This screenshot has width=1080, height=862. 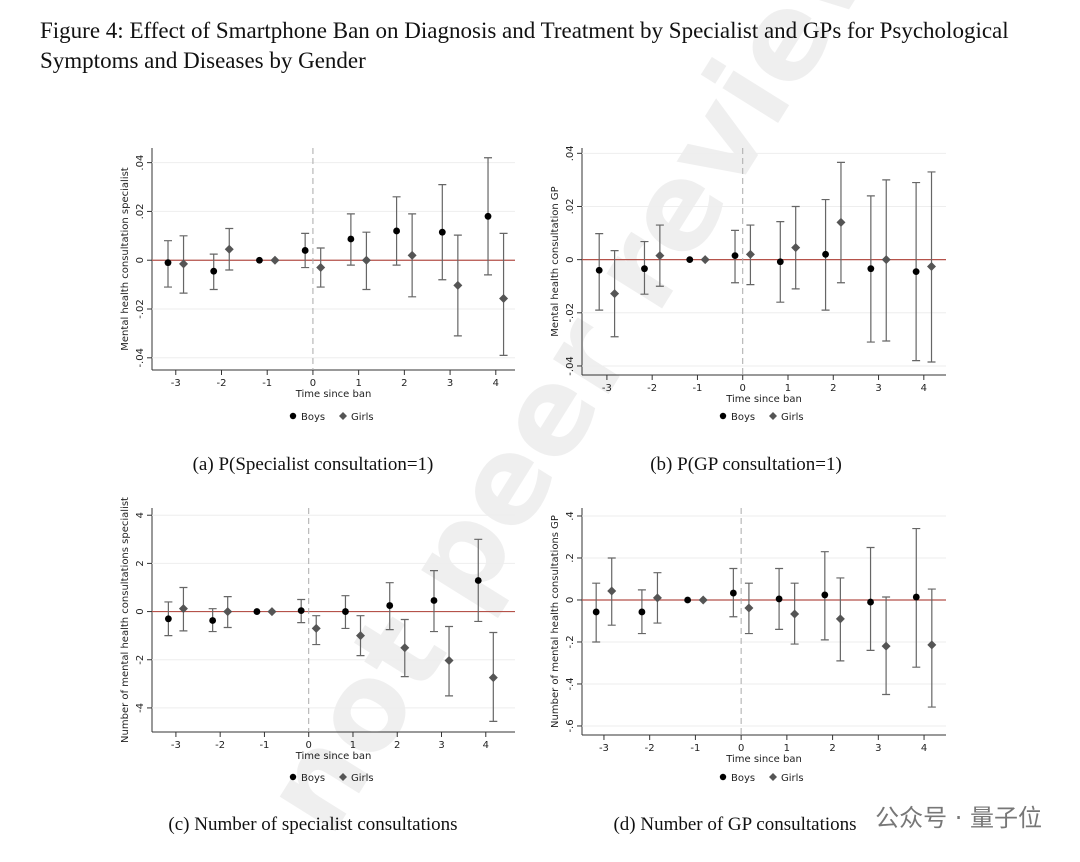 I want to click on legend-label: Boys, so click(x=743, y=417).